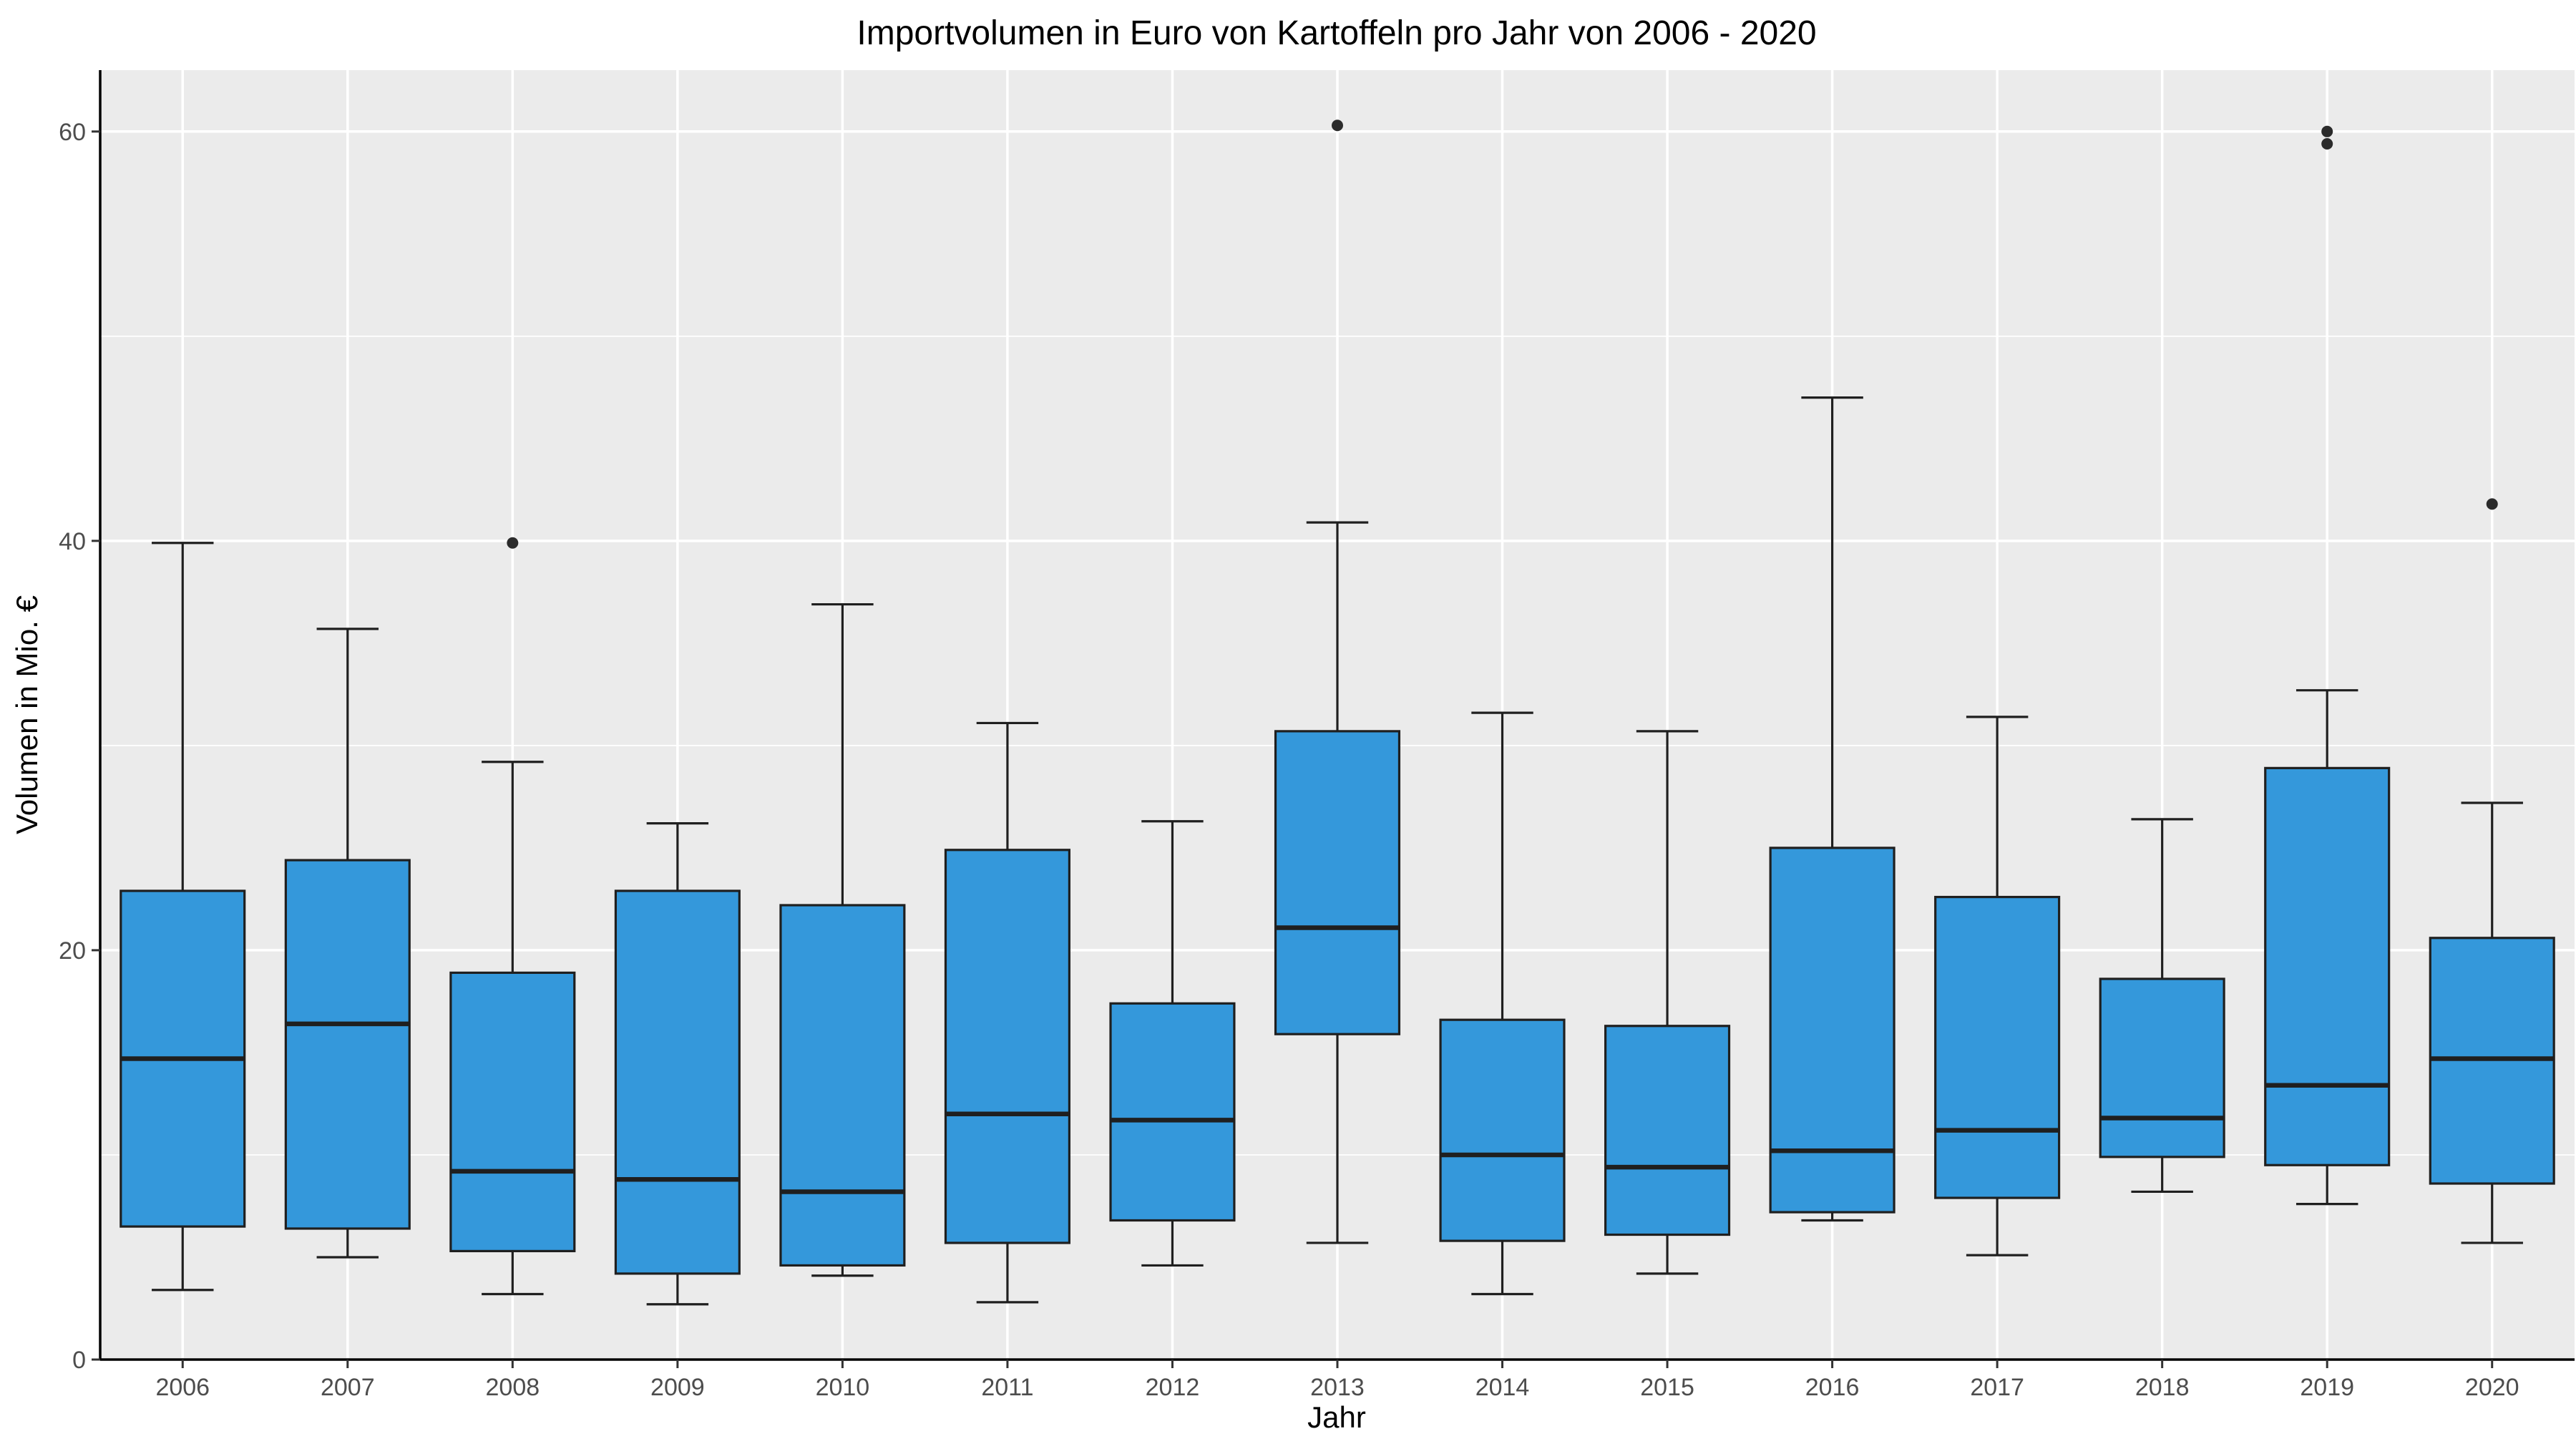  I want to click on box-2012, so click(1172, 1043).